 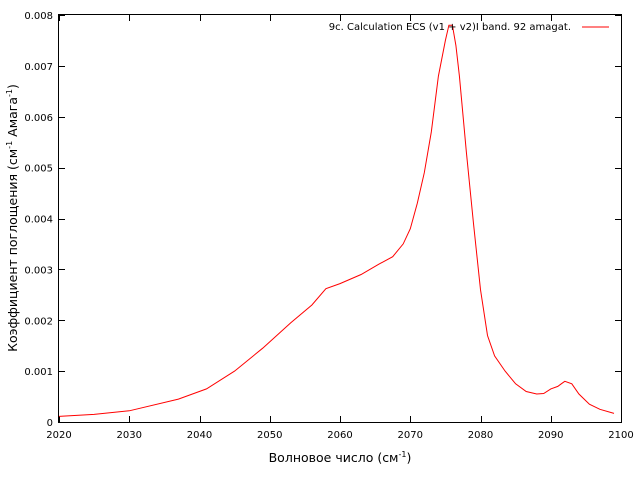 What do you see at coordinates (38, 372) in the screenshot?
I see `y-tick-label: 0.001` at bounding box center [38, 372].